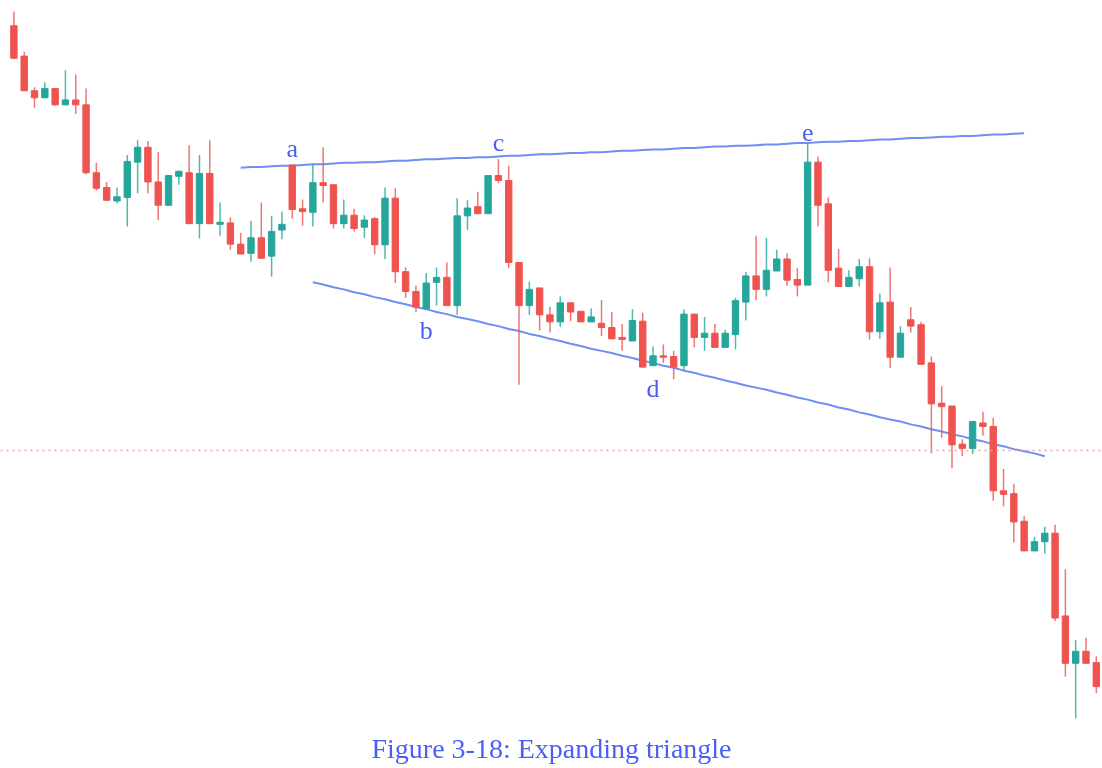 This screenshot has height=768, width=1102. I want to click on text: e, so click(807, 133).